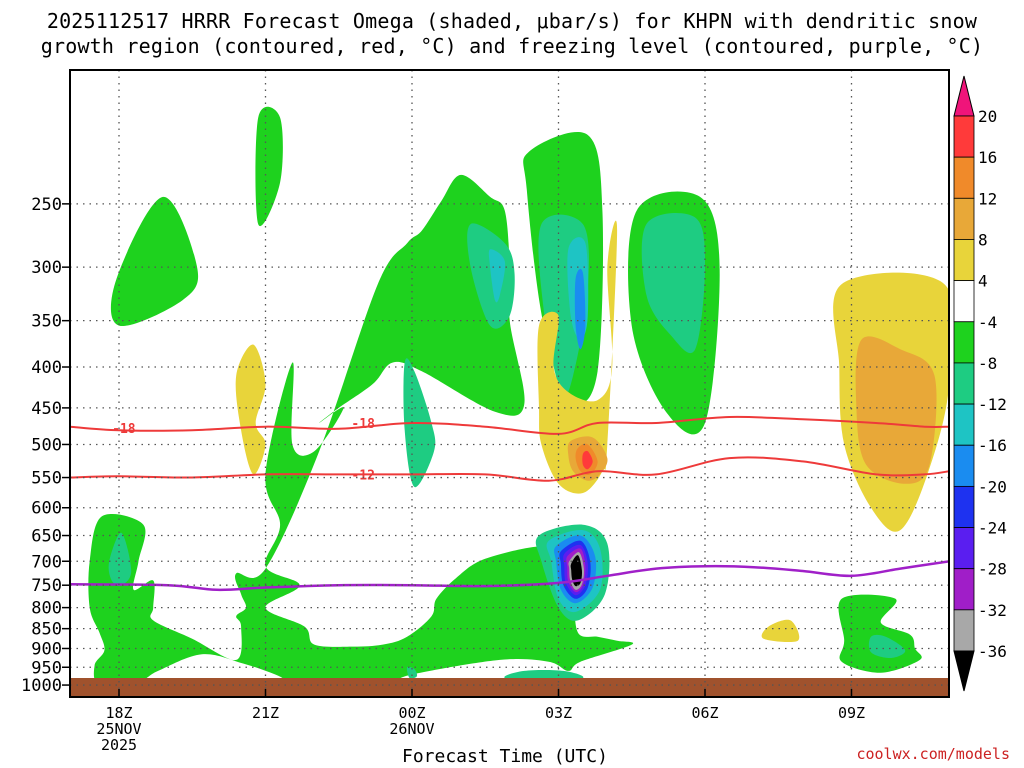  Describe the element at coordinates (46, 409) in the screenshot. I see `y-tick-label: 450` at that location.